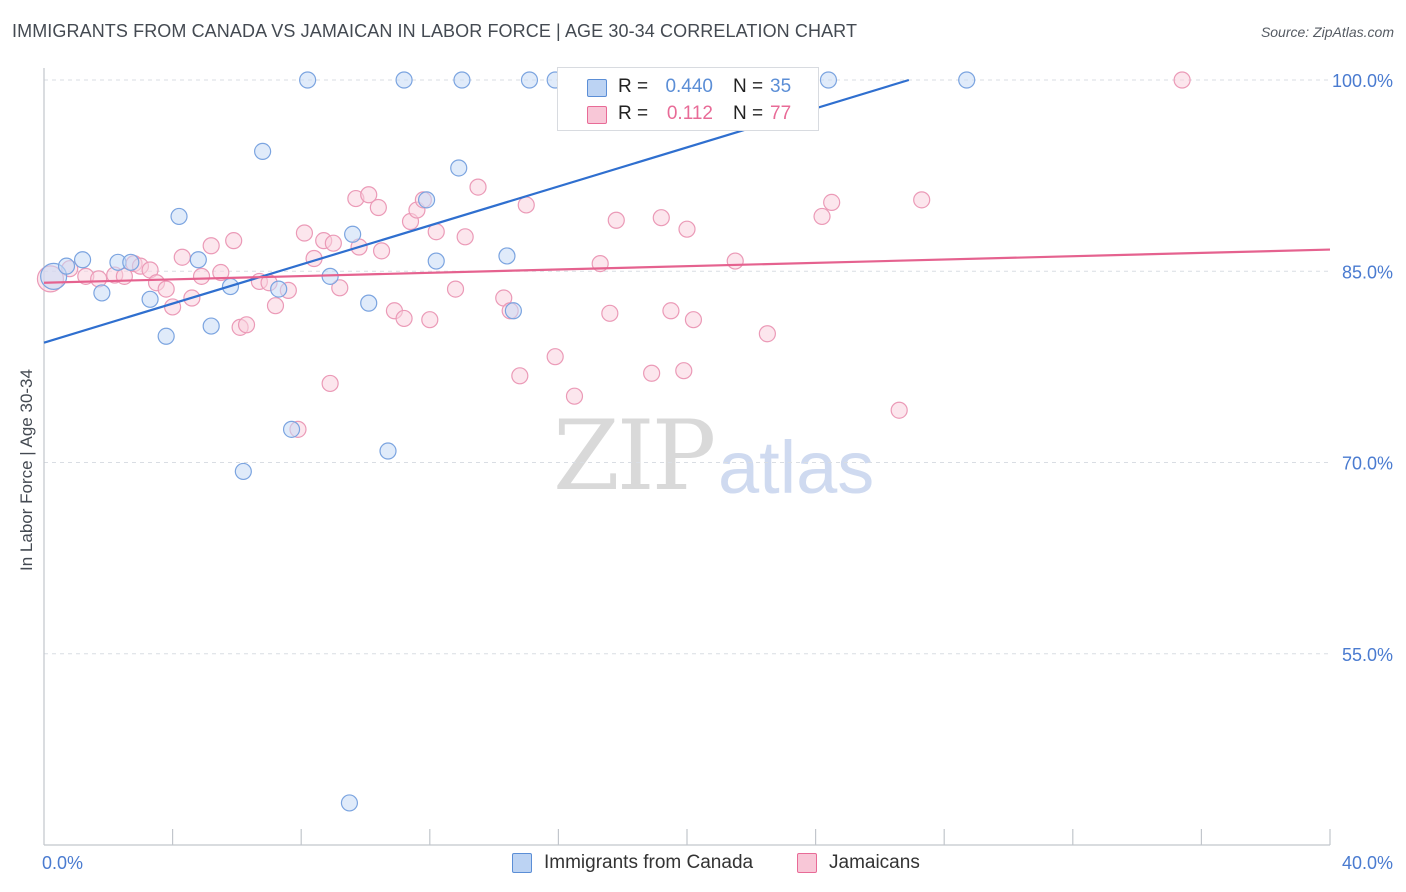 The height and width of the screenshot is (892, 1406). Describe the element at coordinates (689, 113) in the screenshot. I see `legend-r-value-jamaicans: 0.112` at that location.